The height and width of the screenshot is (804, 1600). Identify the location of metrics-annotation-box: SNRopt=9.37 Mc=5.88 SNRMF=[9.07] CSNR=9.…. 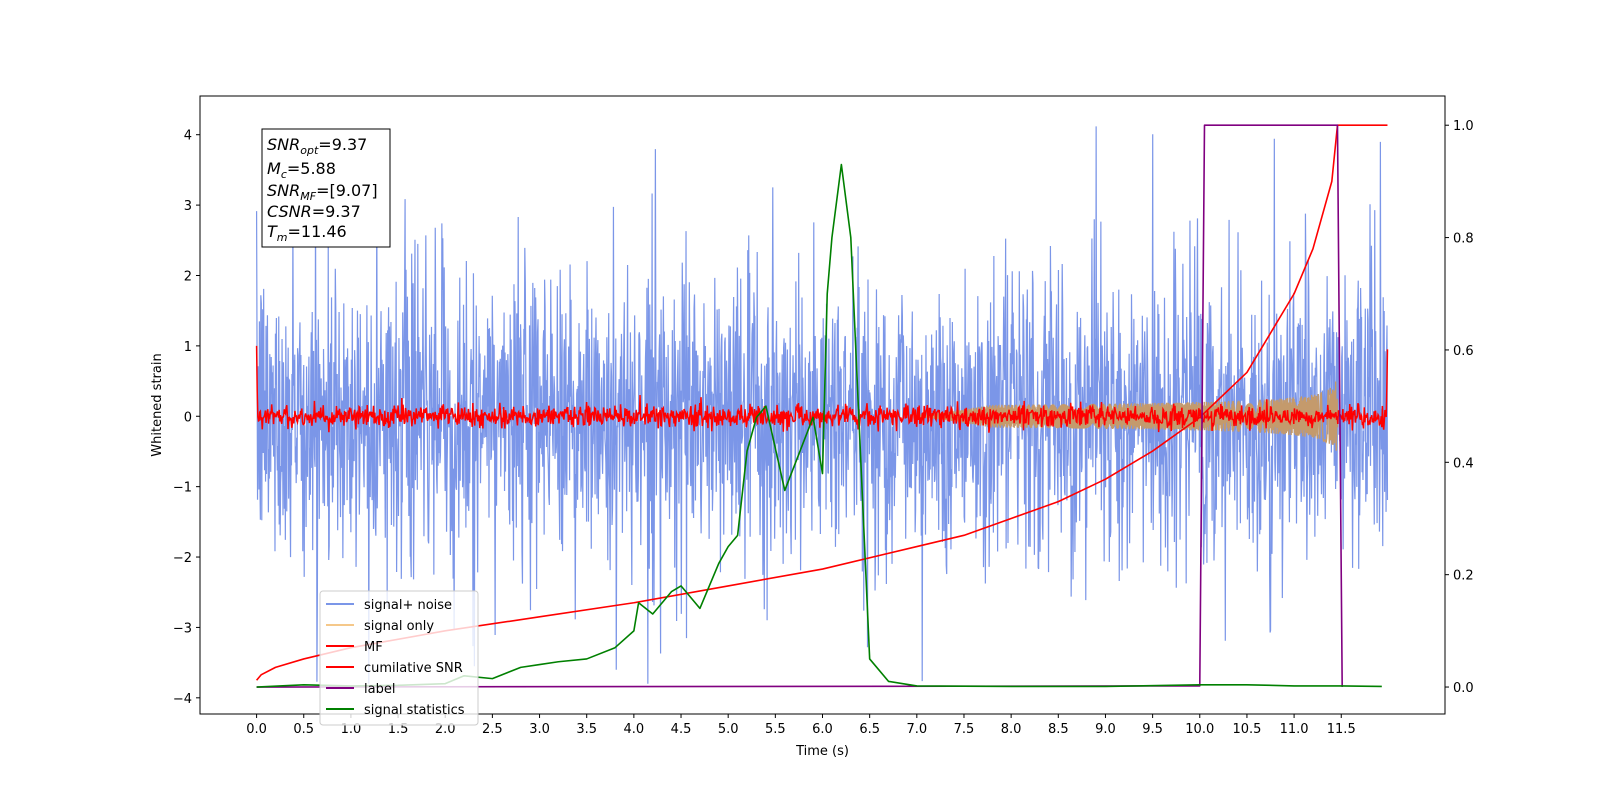
(326, 188).